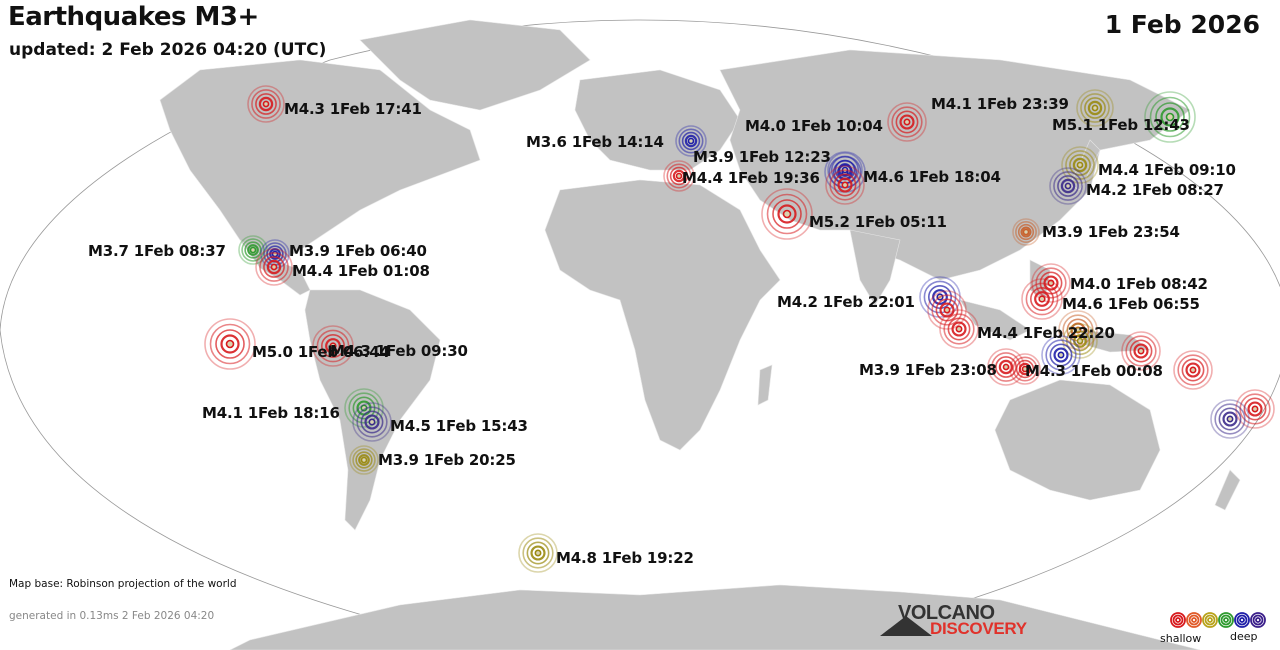  I want to click on volcano-mountain-icon, so click(906, 626).